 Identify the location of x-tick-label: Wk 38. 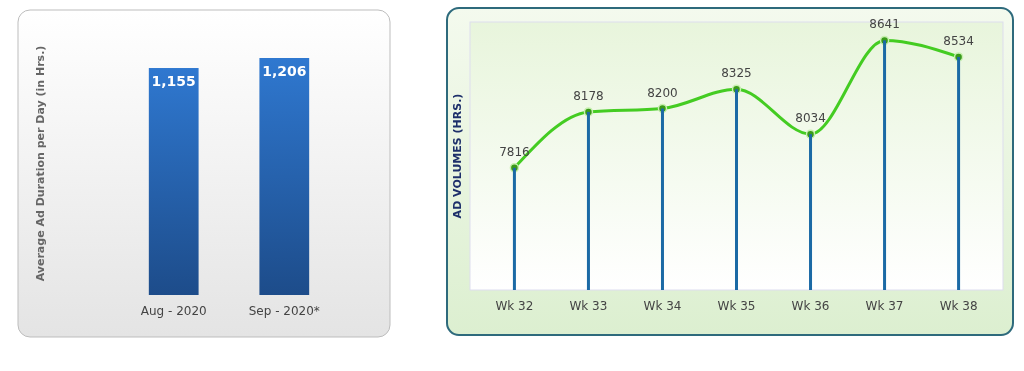
(958, 306).